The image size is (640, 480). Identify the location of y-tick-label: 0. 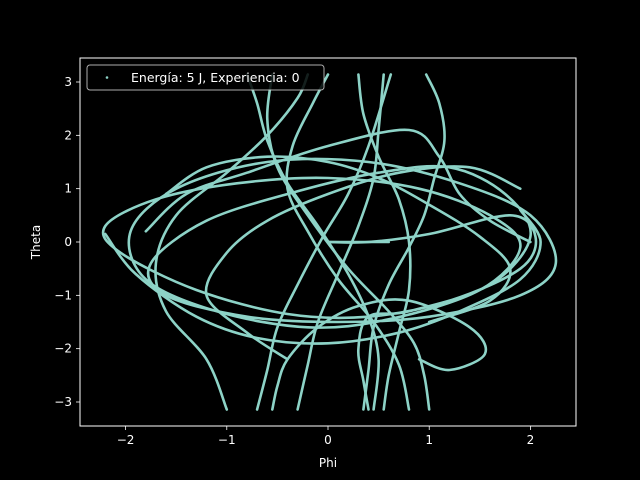
(68, 242).